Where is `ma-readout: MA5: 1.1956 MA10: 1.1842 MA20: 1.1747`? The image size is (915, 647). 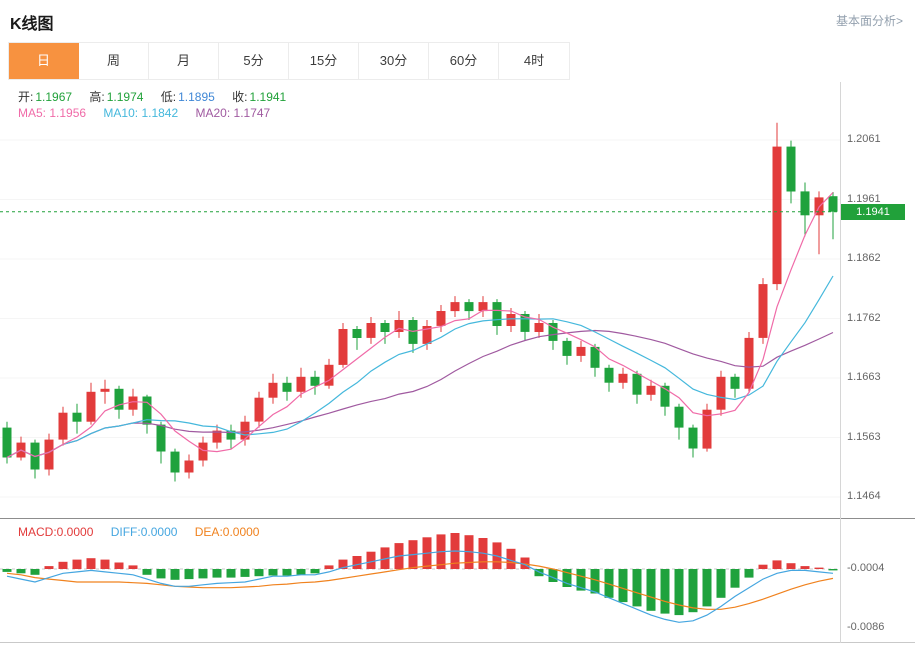
ma-readout: MA5: 1.1956 MA10: 1.1842 MA20: 1.1747 is located at coordinates (144, 113).